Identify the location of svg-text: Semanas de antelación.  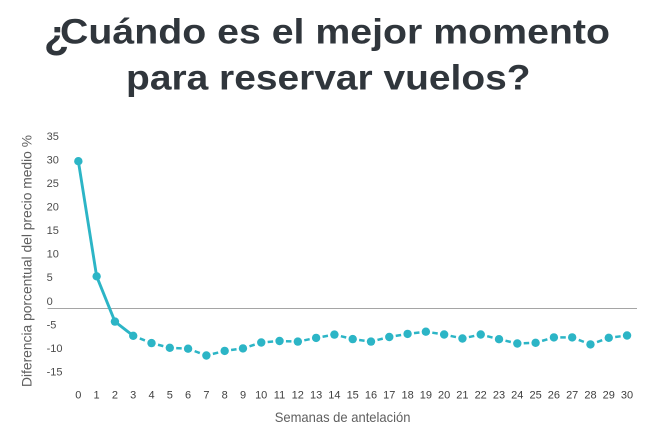
(343, 417).